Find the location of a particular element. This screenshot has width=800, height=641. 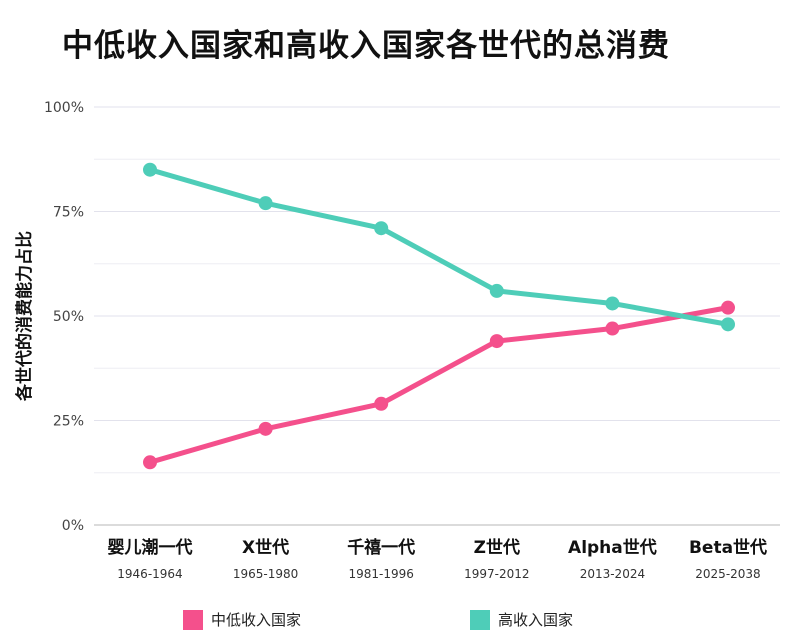

y-tick-label: 25% is located at coordinates (68, 422).